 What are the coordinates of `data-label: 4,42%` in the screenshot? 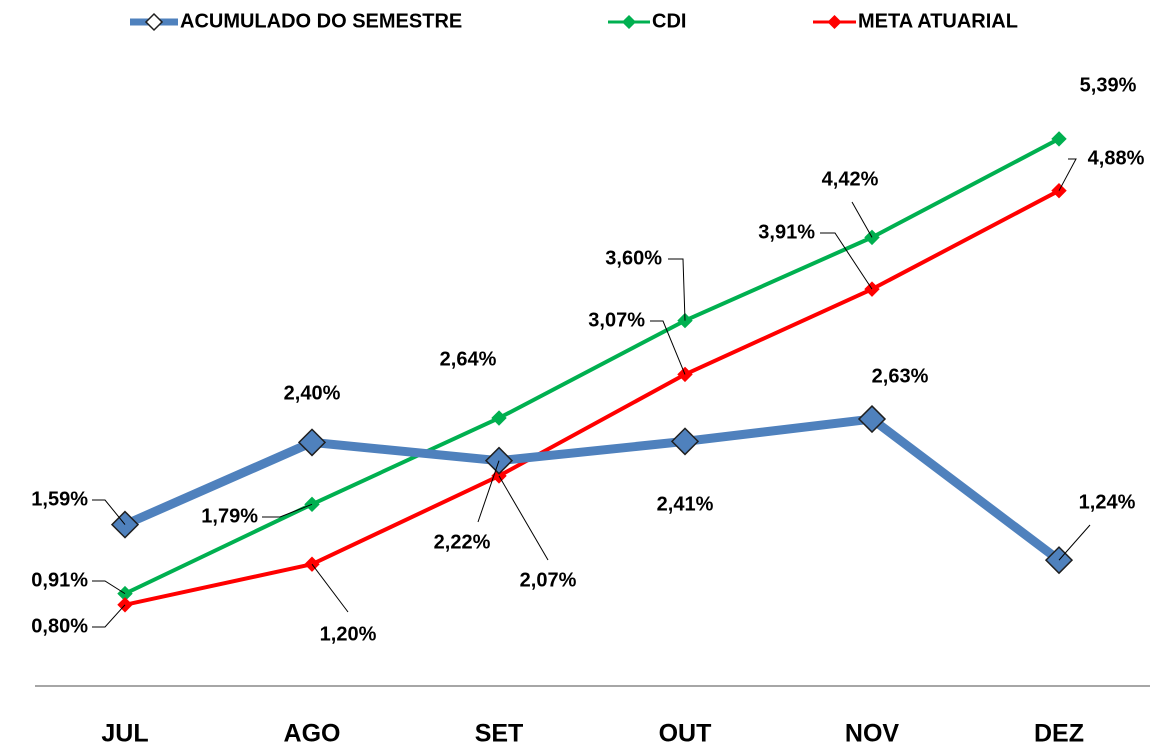 It's located at (850, 179).